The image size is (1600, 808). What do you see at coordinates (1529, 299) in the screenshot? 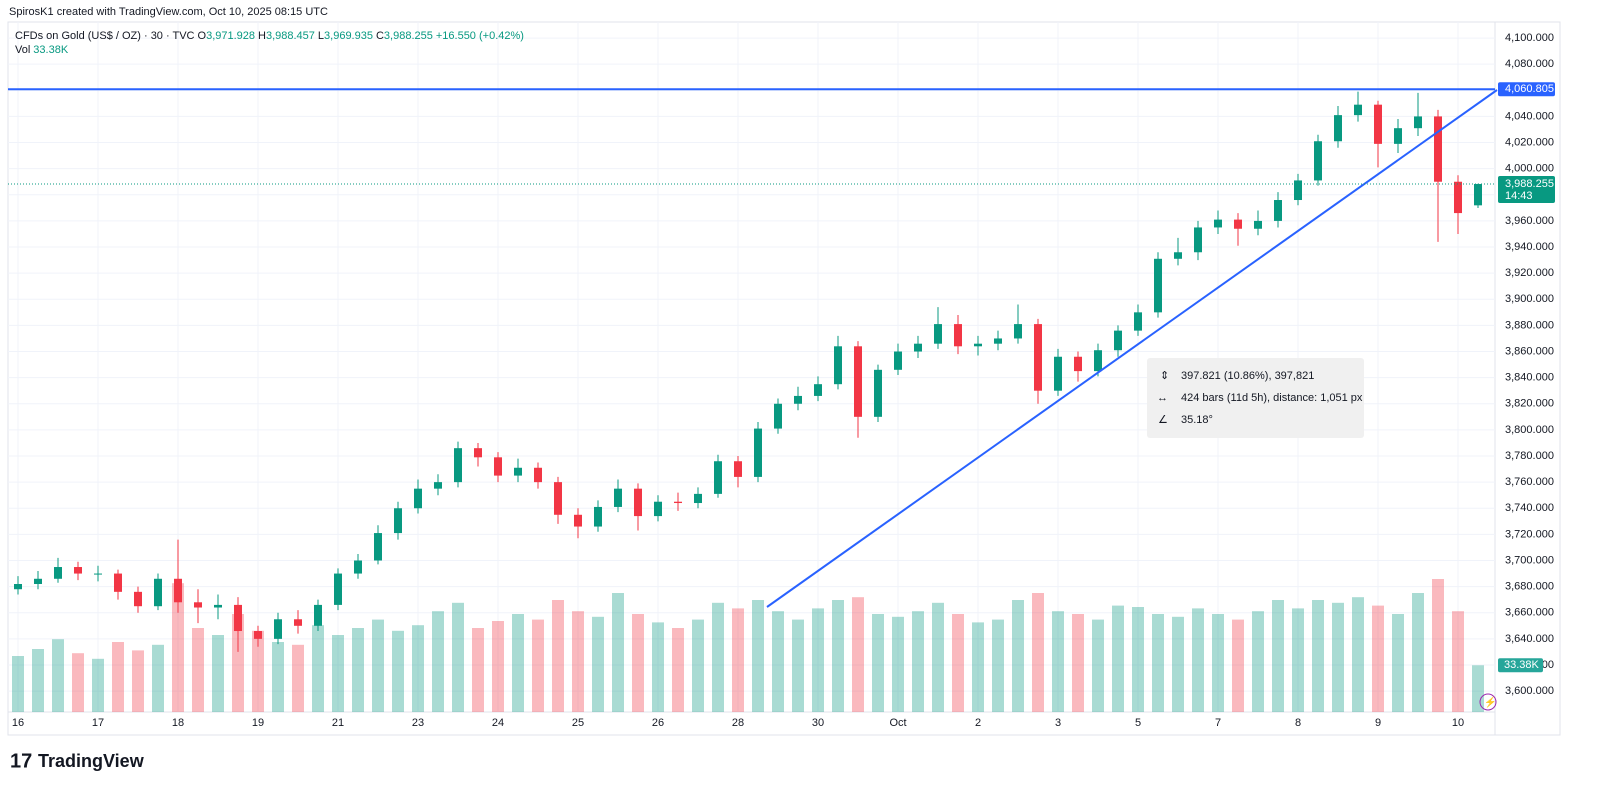
I see `y-tick-label: 3,900.000` at bounding box center [1529, 299].